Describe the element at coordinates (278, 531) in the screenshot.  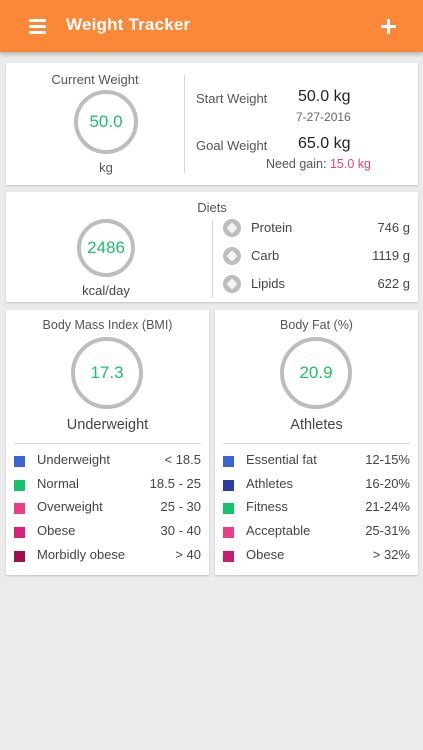
I see `legend-name: Acceptable` at that location.